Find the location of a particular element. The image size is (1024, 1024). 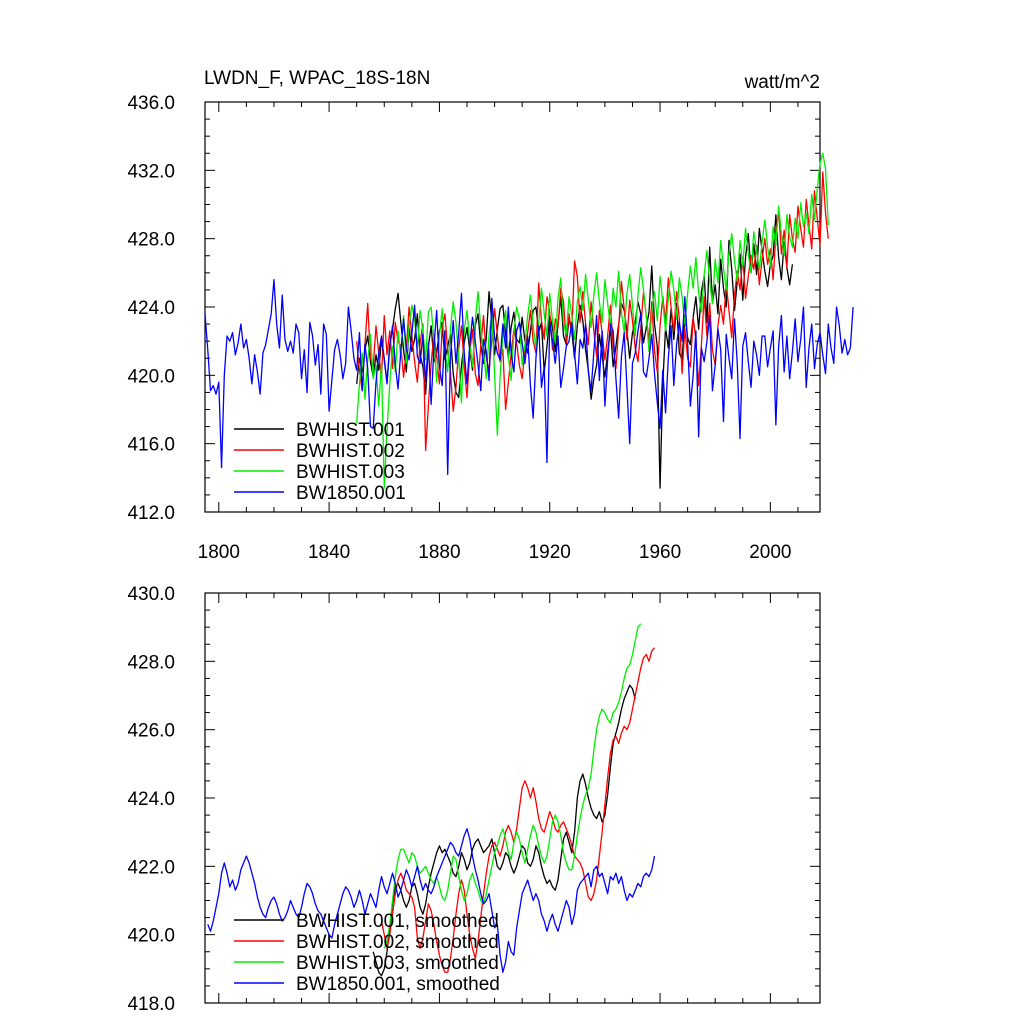

x-tick-label: 1880 is located at coordinates (439, 552).